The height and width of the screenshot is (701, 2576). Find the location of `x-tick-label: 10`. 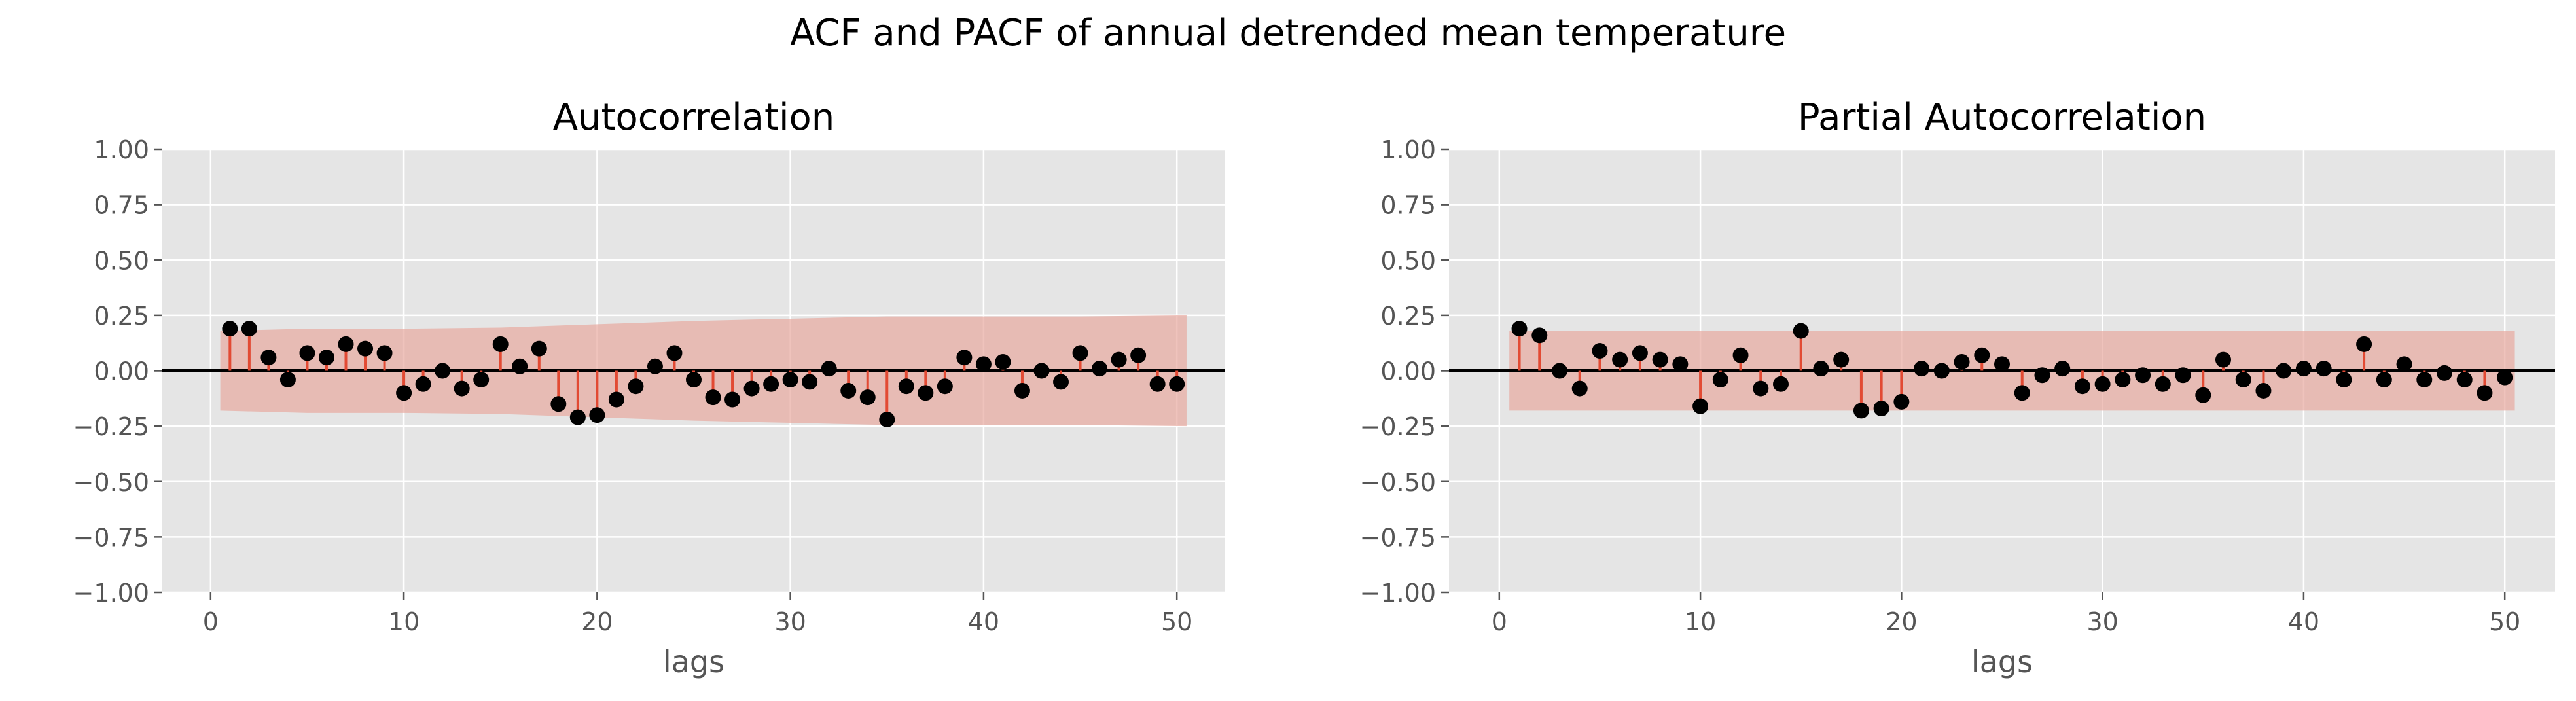

x-tick-label: 10 is located at coordinates (404, 621).